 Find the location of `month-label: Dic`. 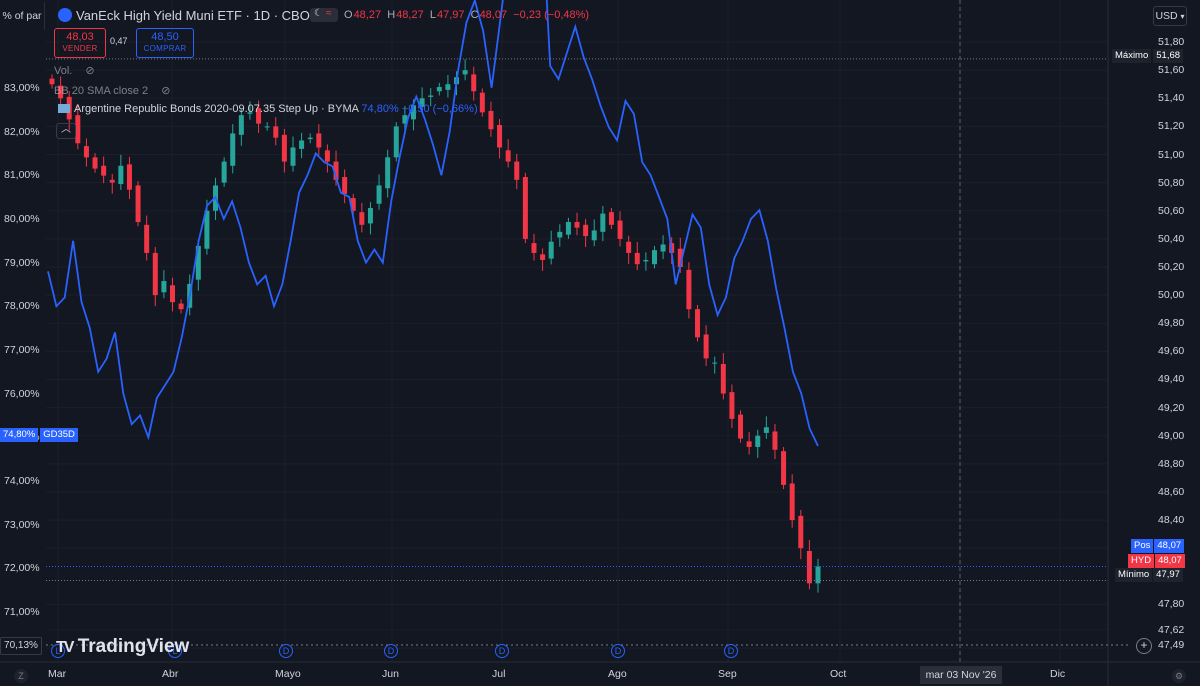

month-label: Dic is located at coordinates (1058, 674).